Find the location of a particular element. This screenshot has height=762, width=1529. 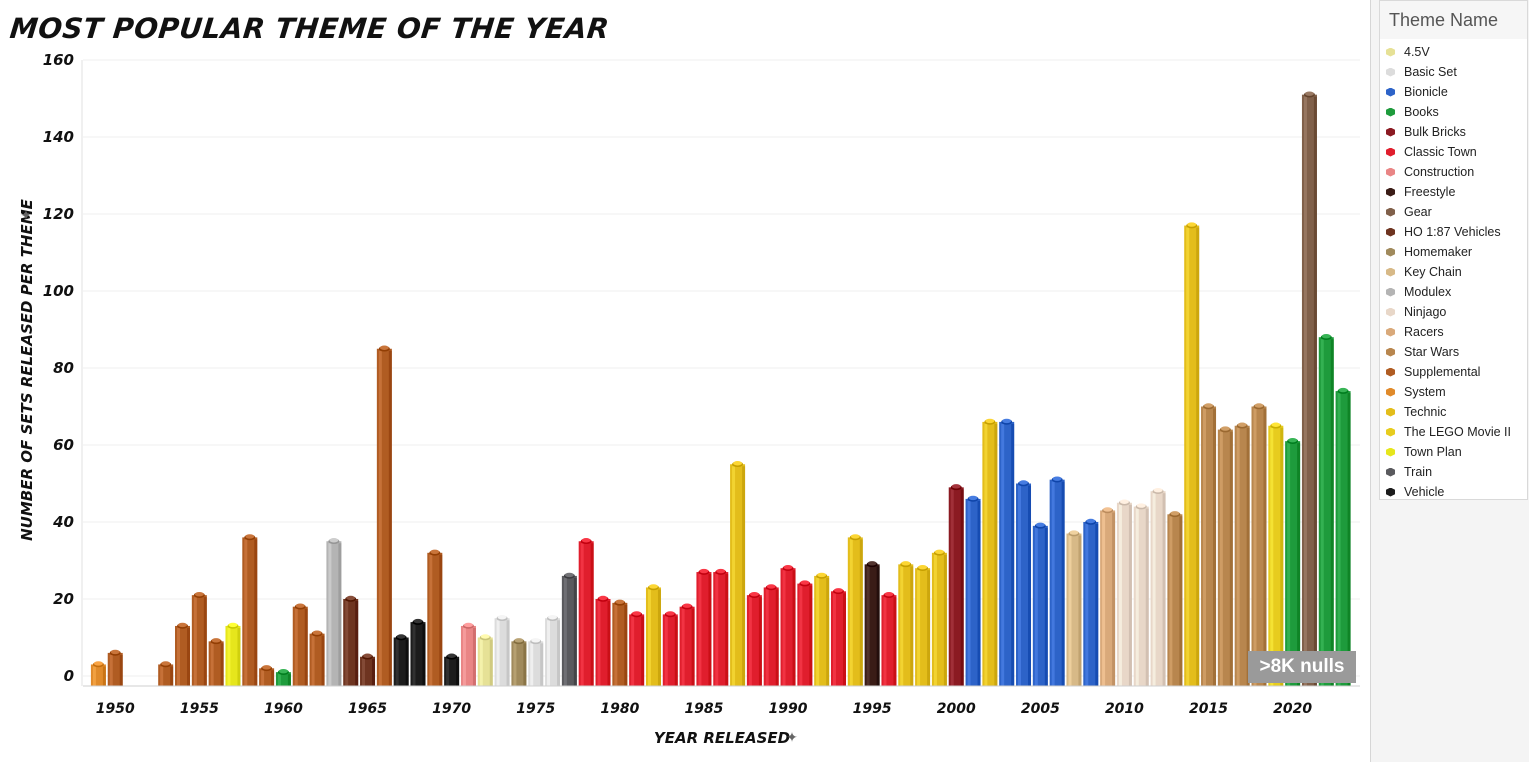

bar-2014 is located at coordinates (1192, 454).